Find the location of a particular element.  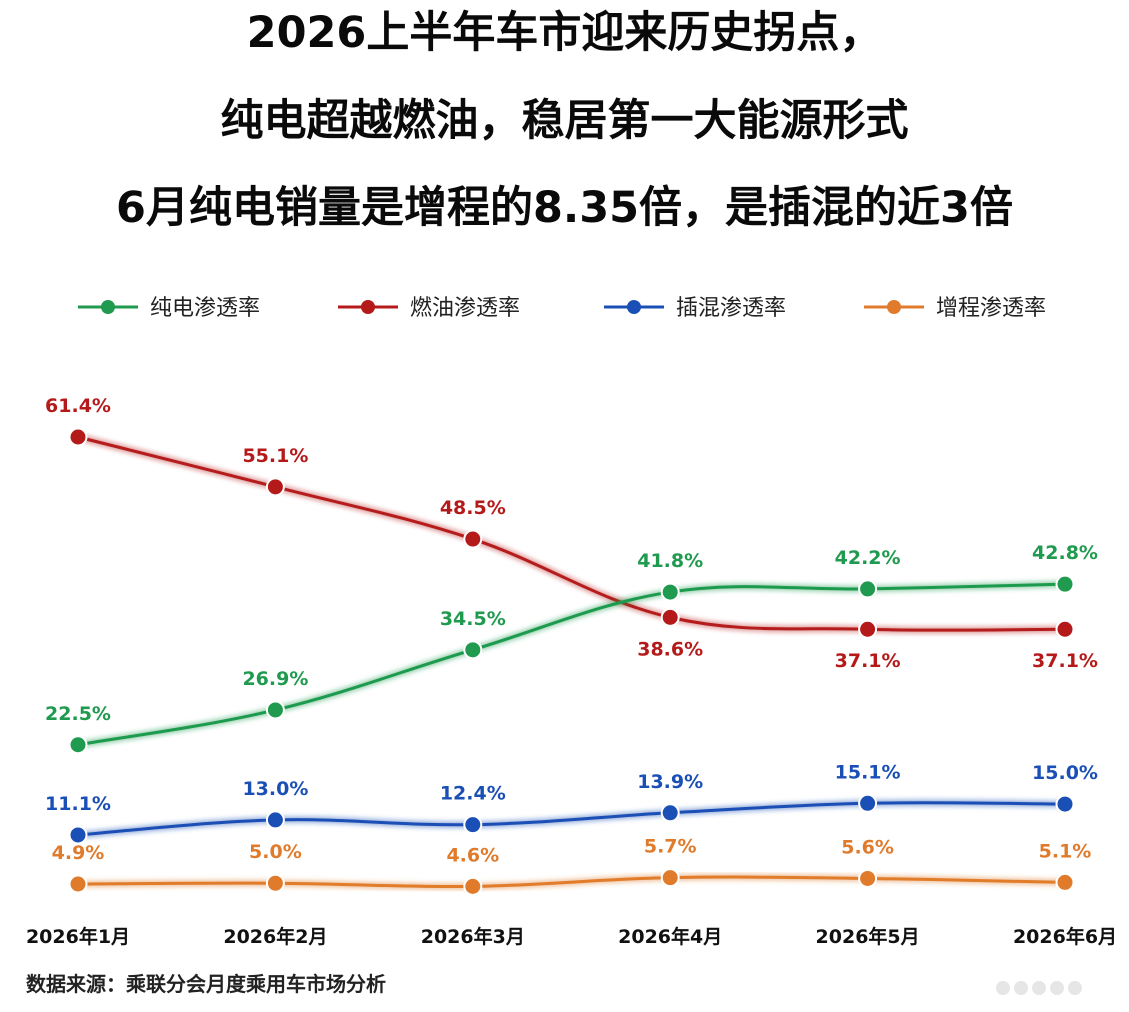

title-line-1: 2026上半年车市迎来历史拐点， is located at coordinates (564, 33).